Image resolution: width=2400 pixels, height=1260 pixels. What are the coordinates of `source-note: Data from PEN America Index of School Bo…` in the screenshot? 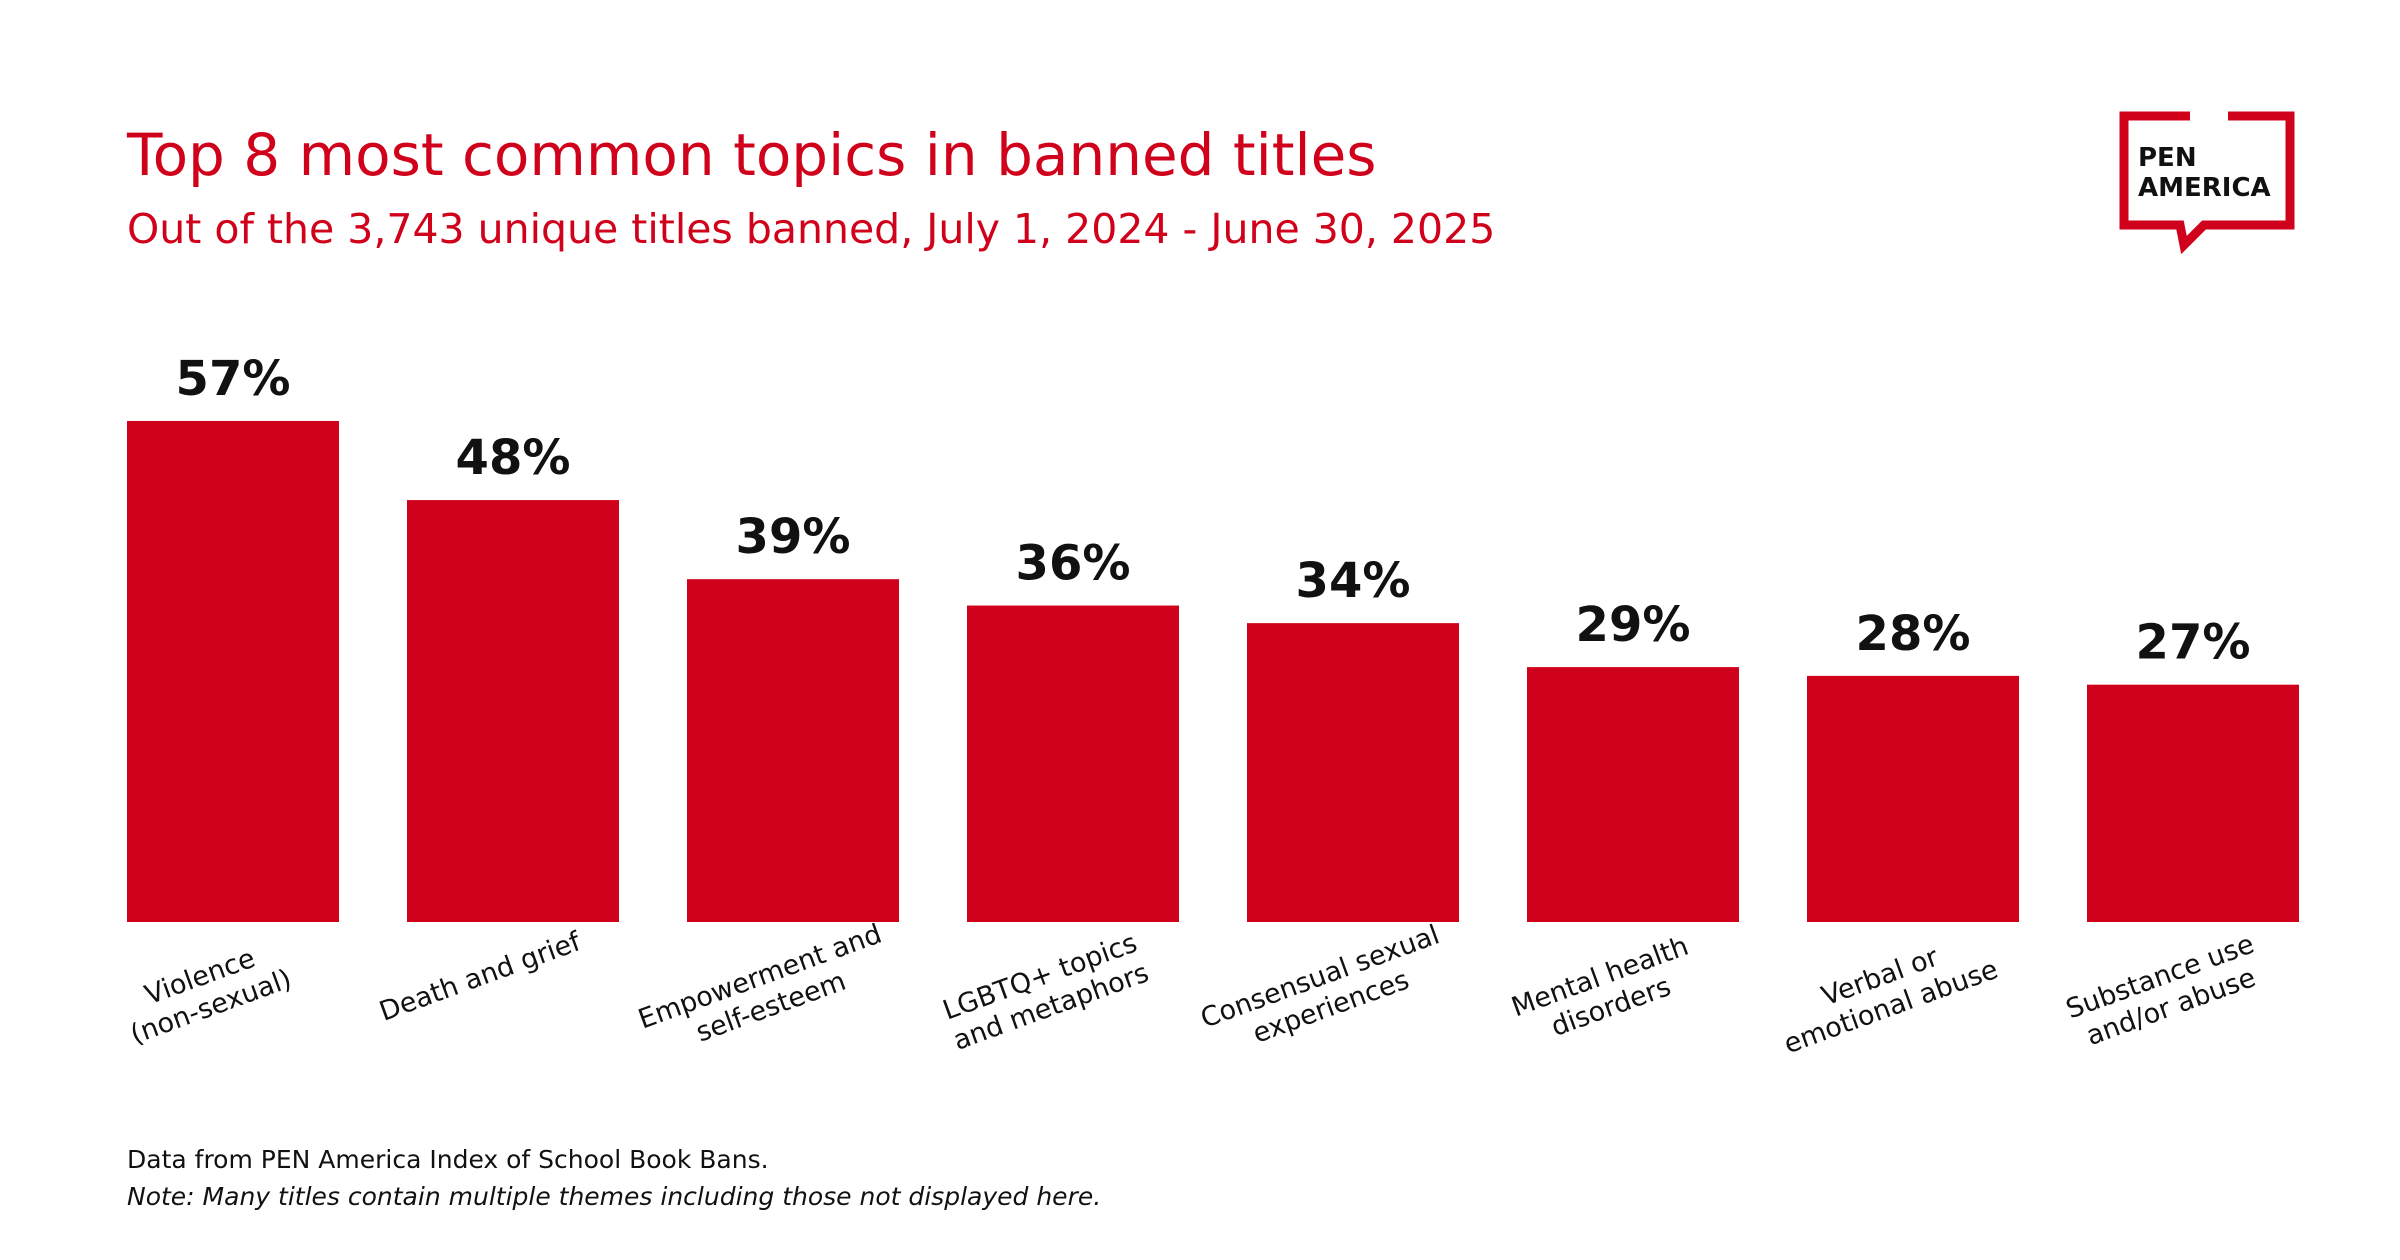 It's located at (448, 1159).